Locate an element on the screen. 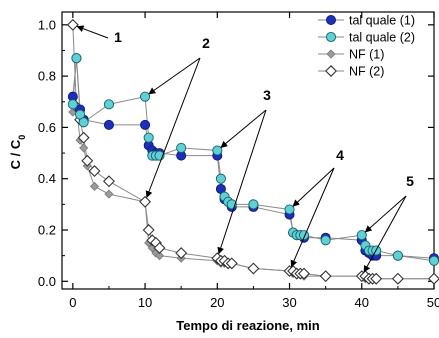 The image size is (439, 338). legend-label: NF (1) is located at coordinates (366, 55).